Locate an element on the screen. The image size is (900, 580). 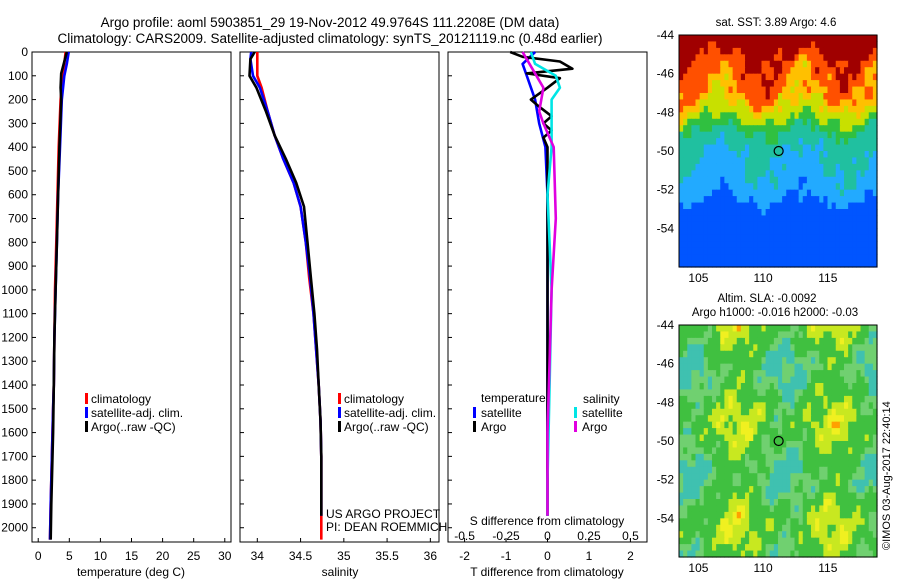
project-annotation: US ARGO PROJECT is located at coordinates (383, 514).